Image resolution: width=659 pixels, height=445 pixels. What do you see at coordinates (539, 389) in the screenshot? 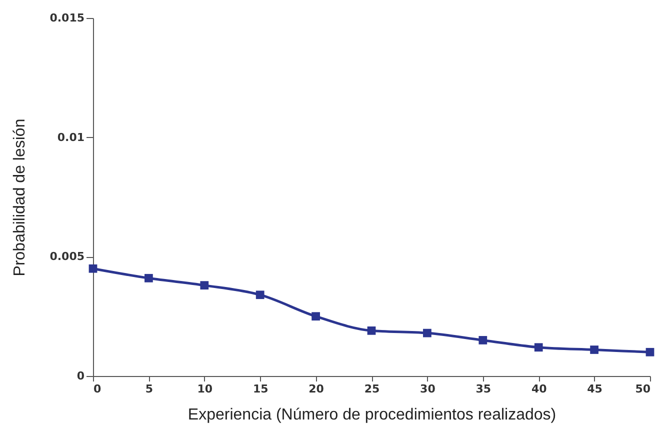
I see `x-tick-label: 40` at bounding box center [539, 389].